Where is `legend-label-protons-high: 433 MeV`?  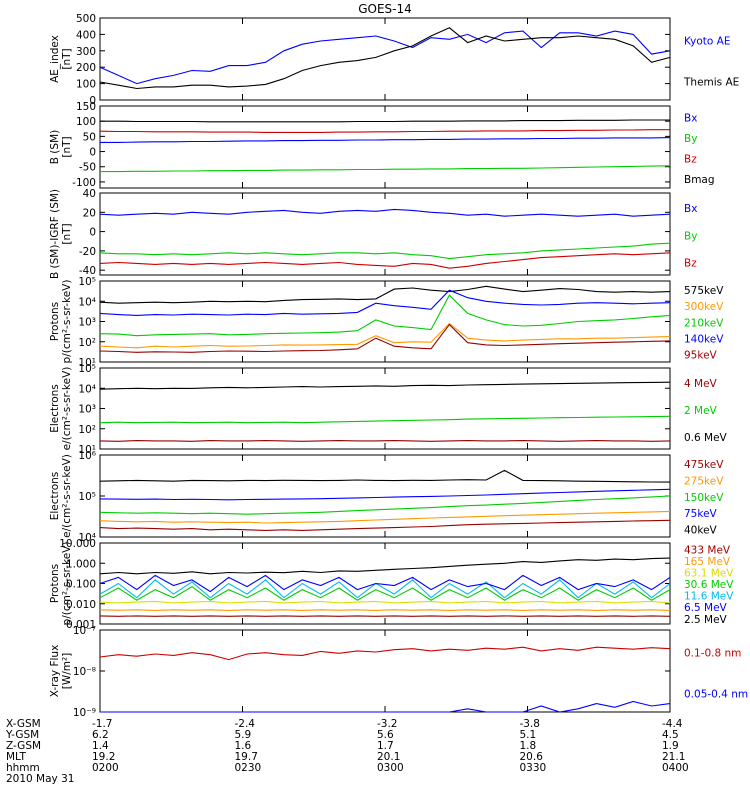
legend-label-protons-high: 433 MeV is located at coordinates (707, 550).